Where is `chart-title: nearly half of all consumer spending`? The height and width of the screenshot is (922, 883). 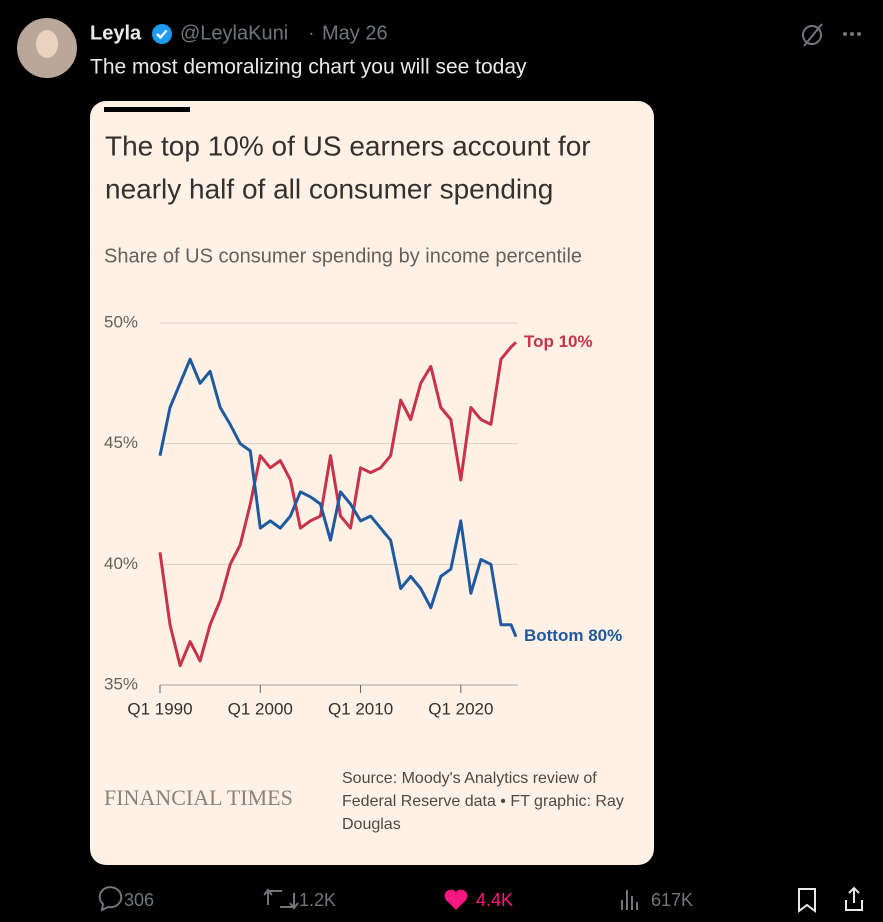 chart-title: nearly half of all consumer spending is located at coordinates (329, 188).